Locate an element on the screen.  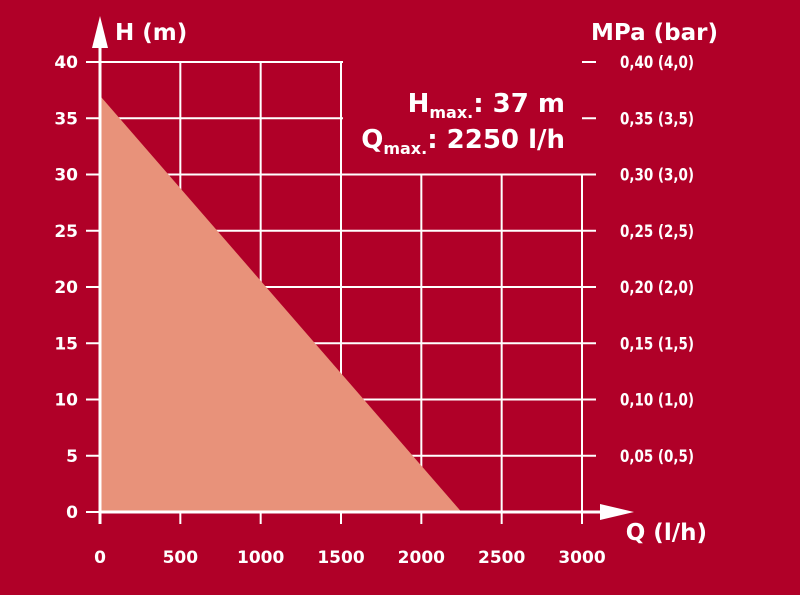
hmax-annotation: Hmax.: 37 m is located at coordinates (486, 105).